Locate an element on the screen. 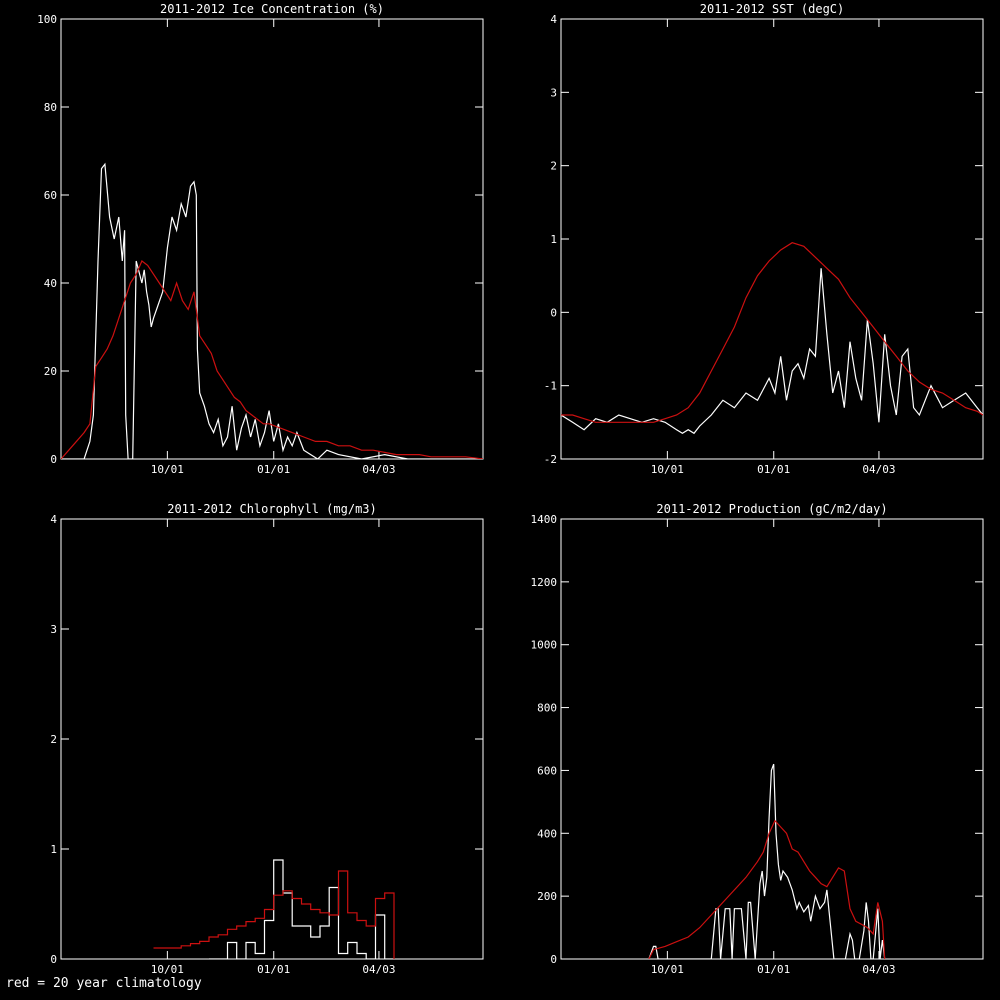 The width and height of the screenshot is (1000, 1000). footnote-climatology-legend: red = 20 year climatology is located at coordinates (104, 983).